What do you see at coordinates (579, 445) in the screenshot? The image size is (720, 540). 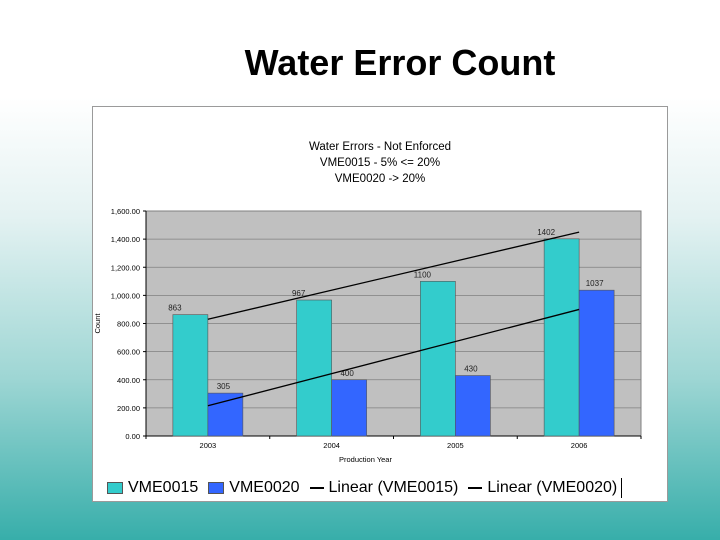 I see `x-tick-label: 2006` at bounding box center [579, 445].